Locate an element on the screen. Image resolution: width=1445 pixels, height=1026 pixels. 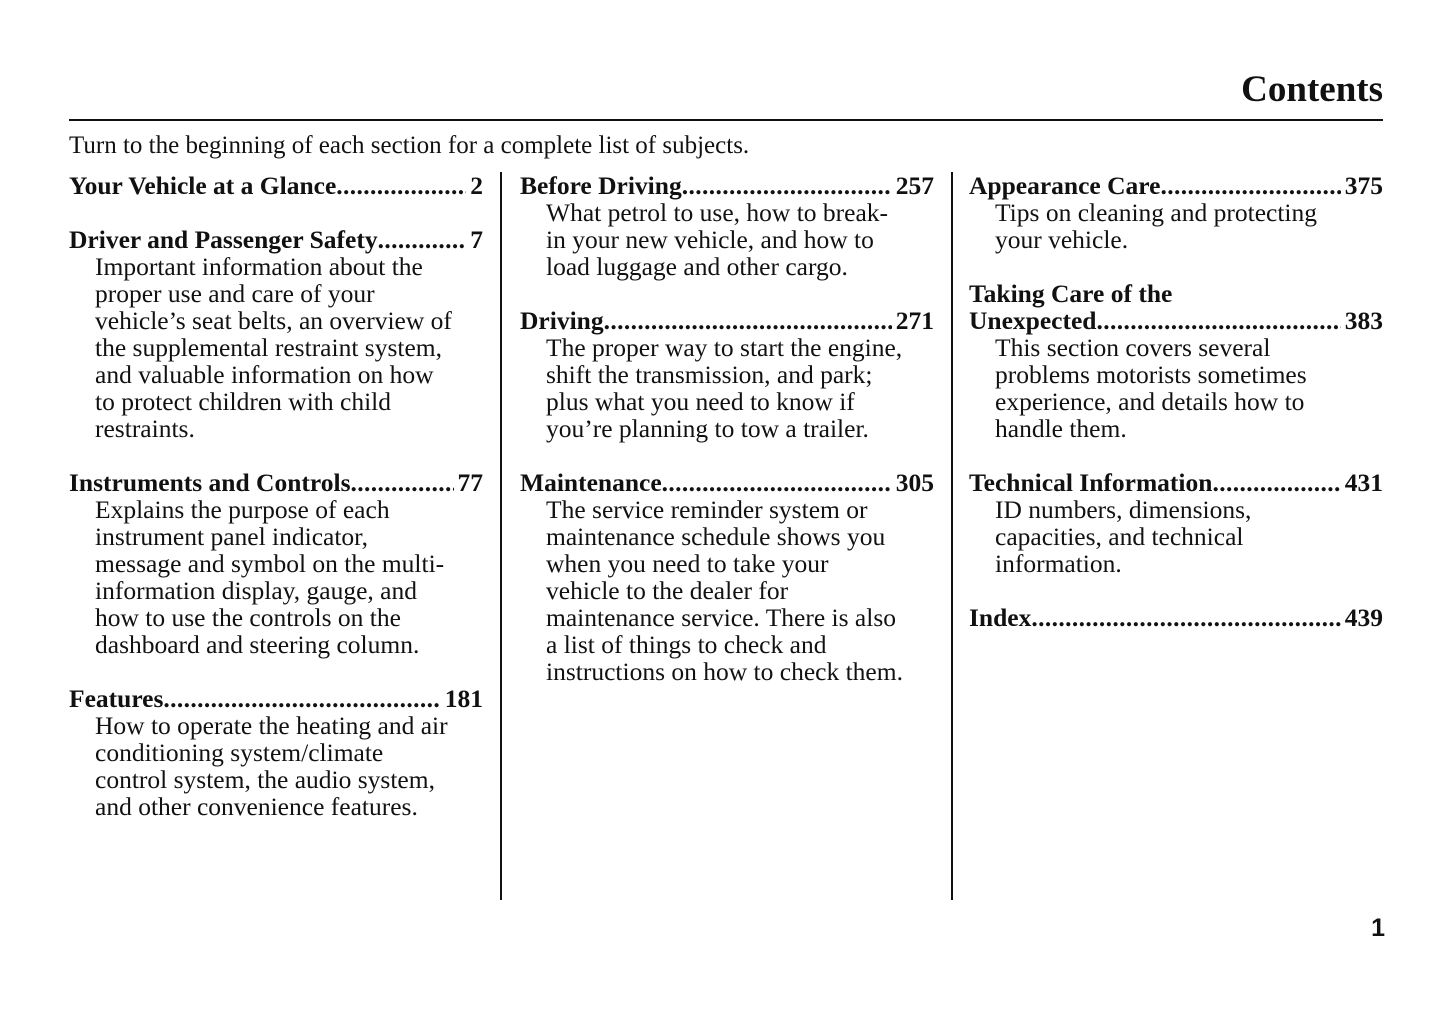
title-rule is located at coordinates (726, 120).